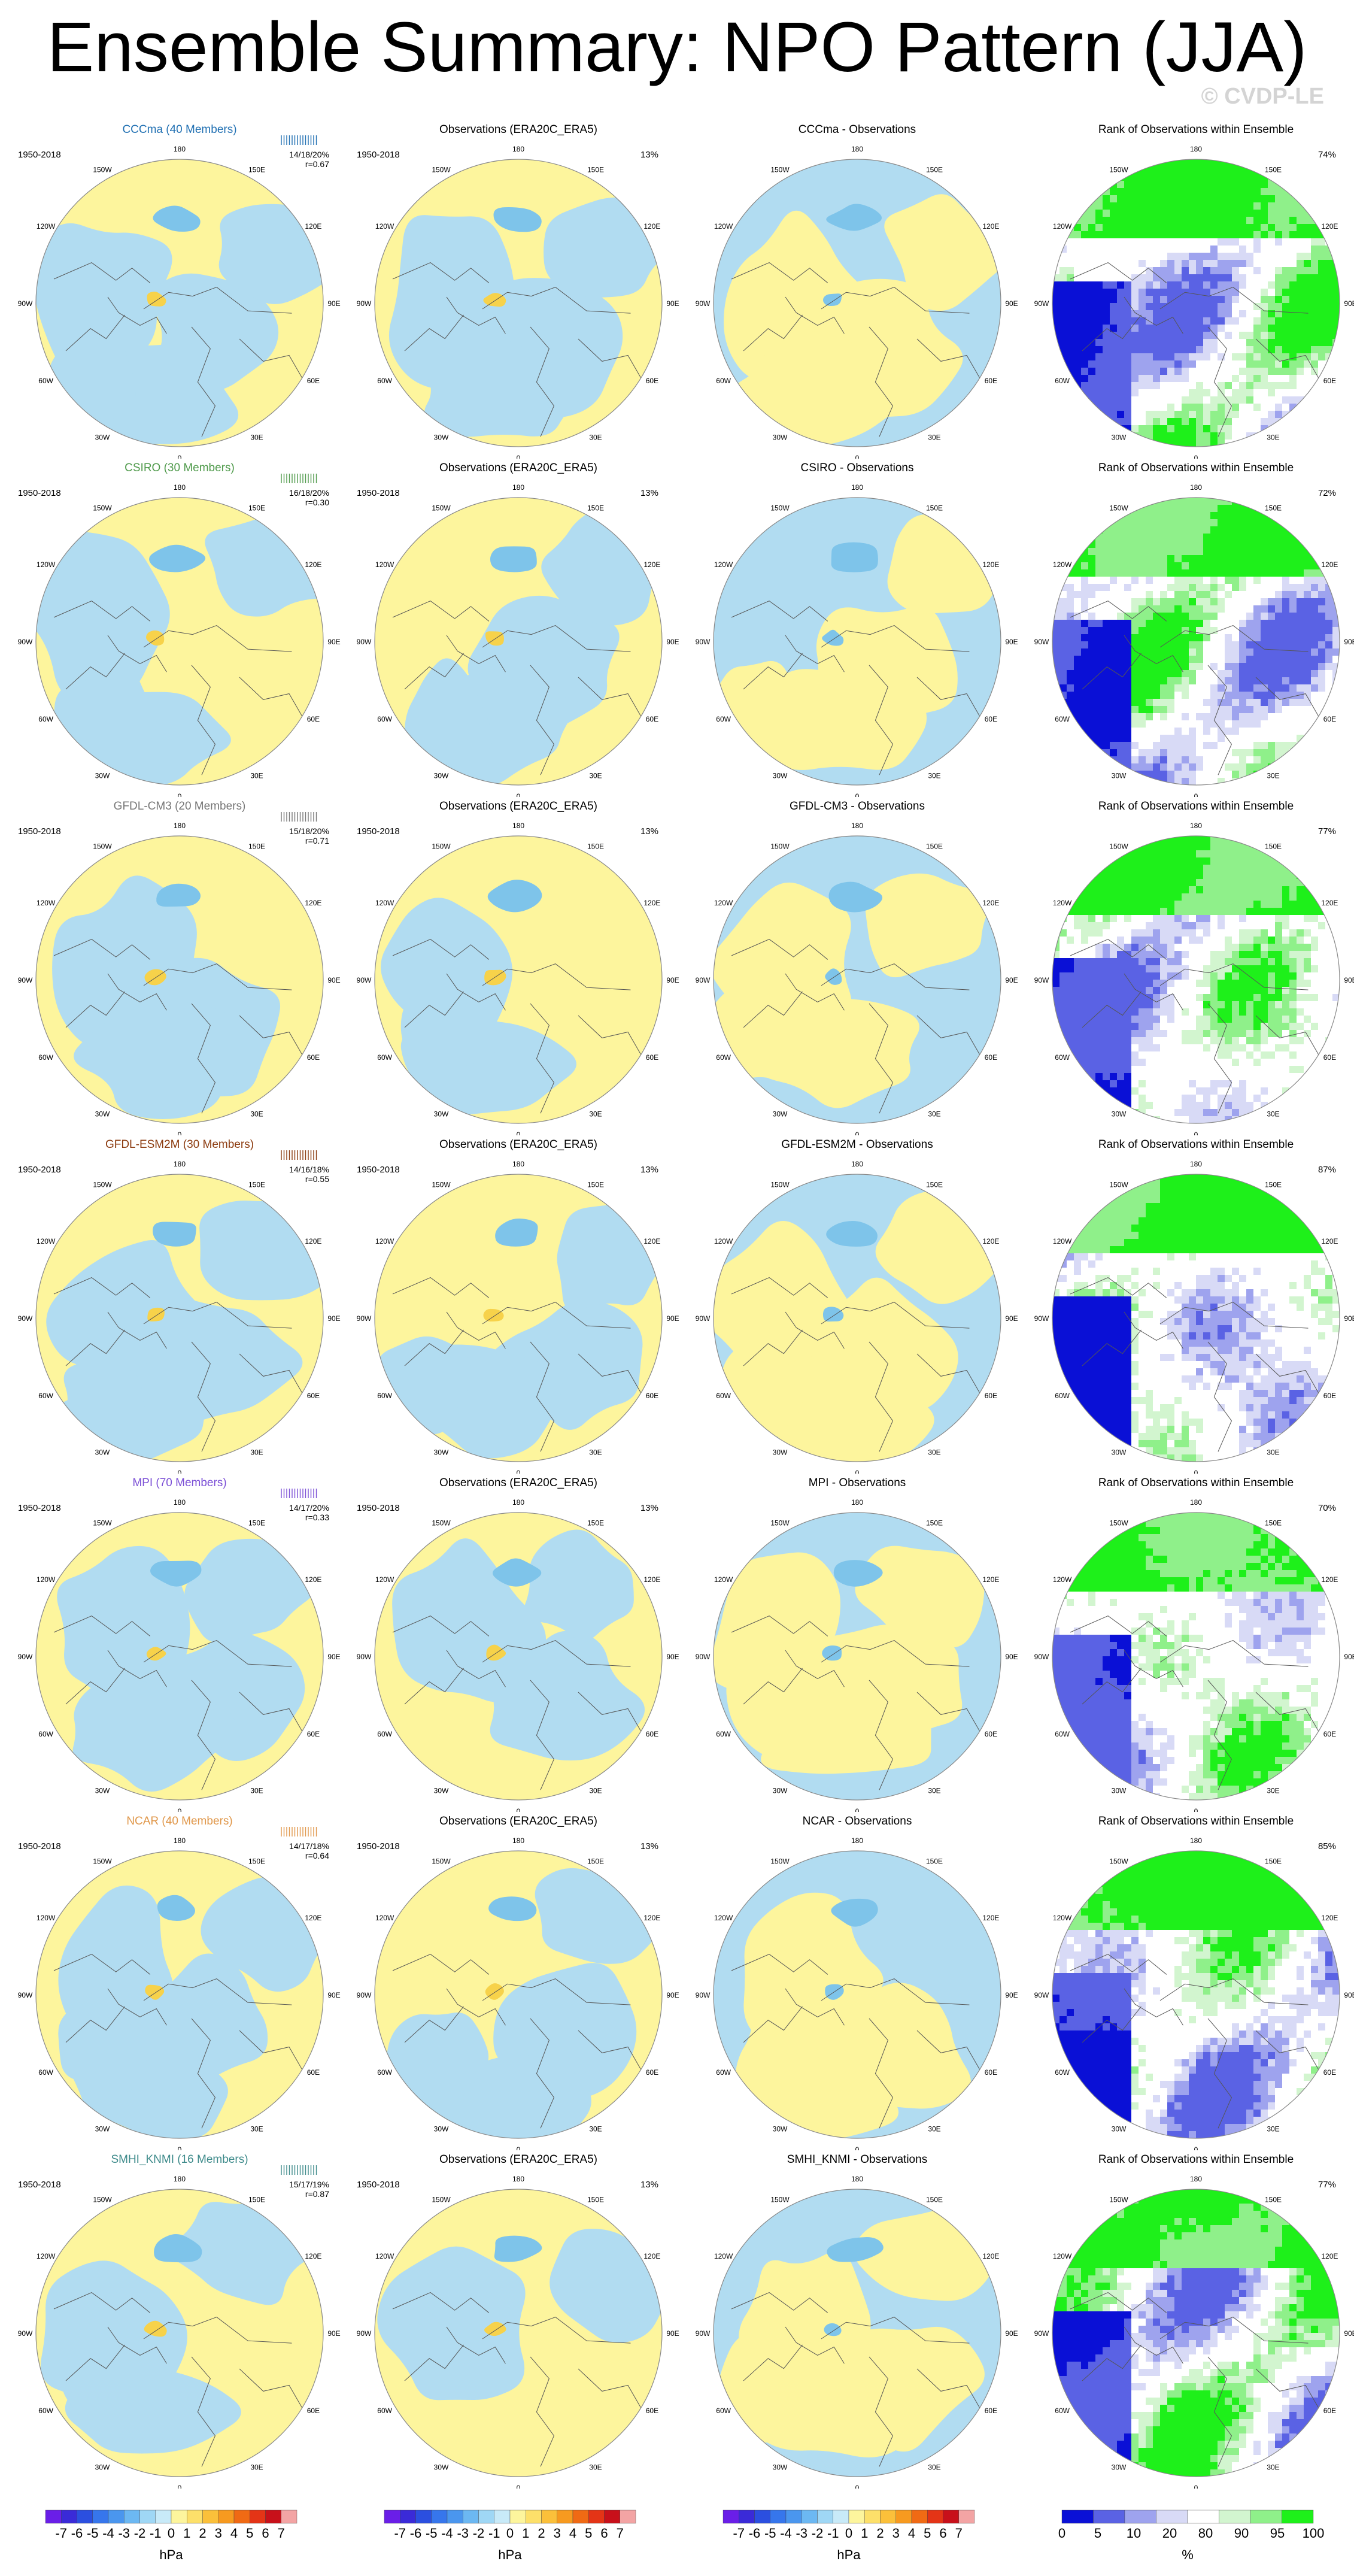 This screenshot has height=2576, width=1354. What do you see at coordinates (1196, 2159) in the screenshot?
I see `panel-title: Rank of Observations within Ensemble` at bounding box center [1196, 2159].